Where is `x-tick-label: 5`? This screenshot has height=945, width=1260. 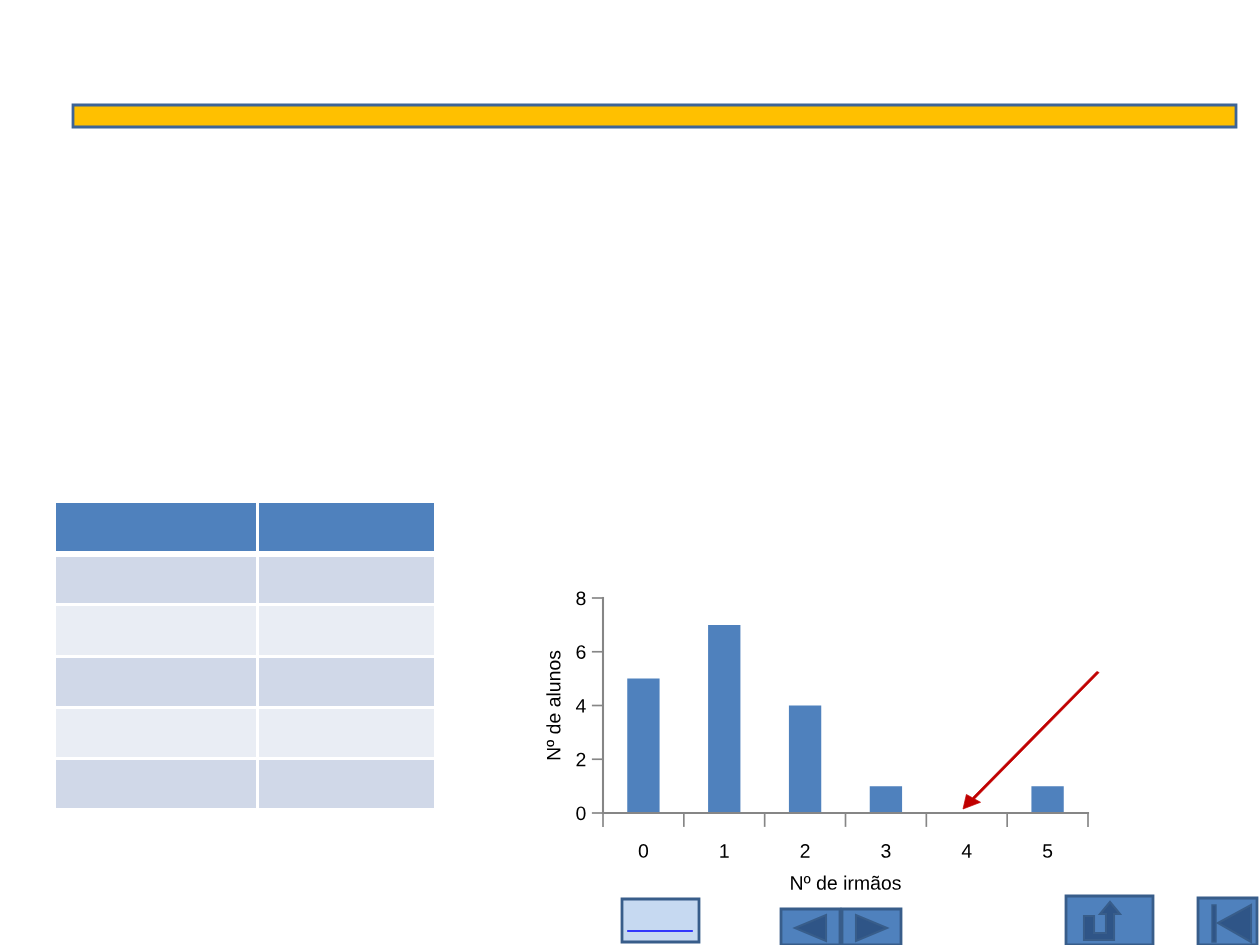
x-tick-label: 5 is located at coordinates (1047, 851).